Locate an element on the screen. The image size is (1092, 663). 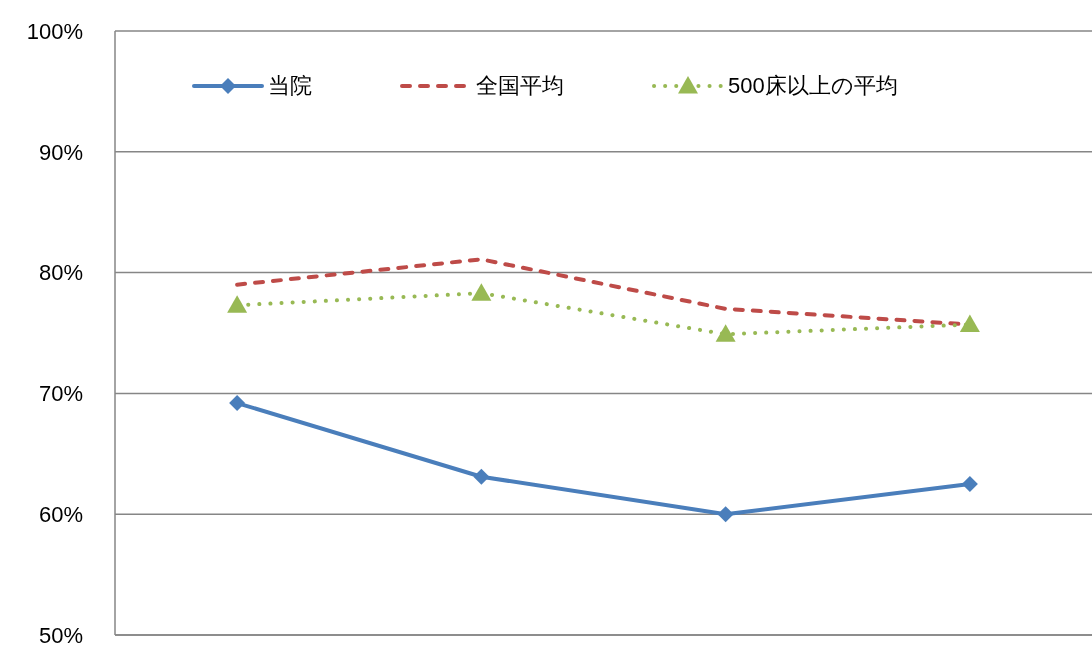
y-tick-label: 70% is located at coordinates (60, 394).